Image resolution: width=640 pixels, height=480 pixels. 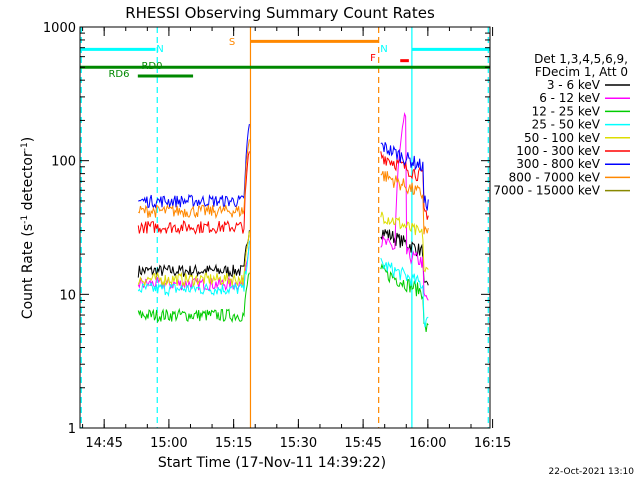 What do you see at coordinates (118, 74) in the screenshot?
I see `annotation-label-5: RD6` at bounding box center [118, 74].